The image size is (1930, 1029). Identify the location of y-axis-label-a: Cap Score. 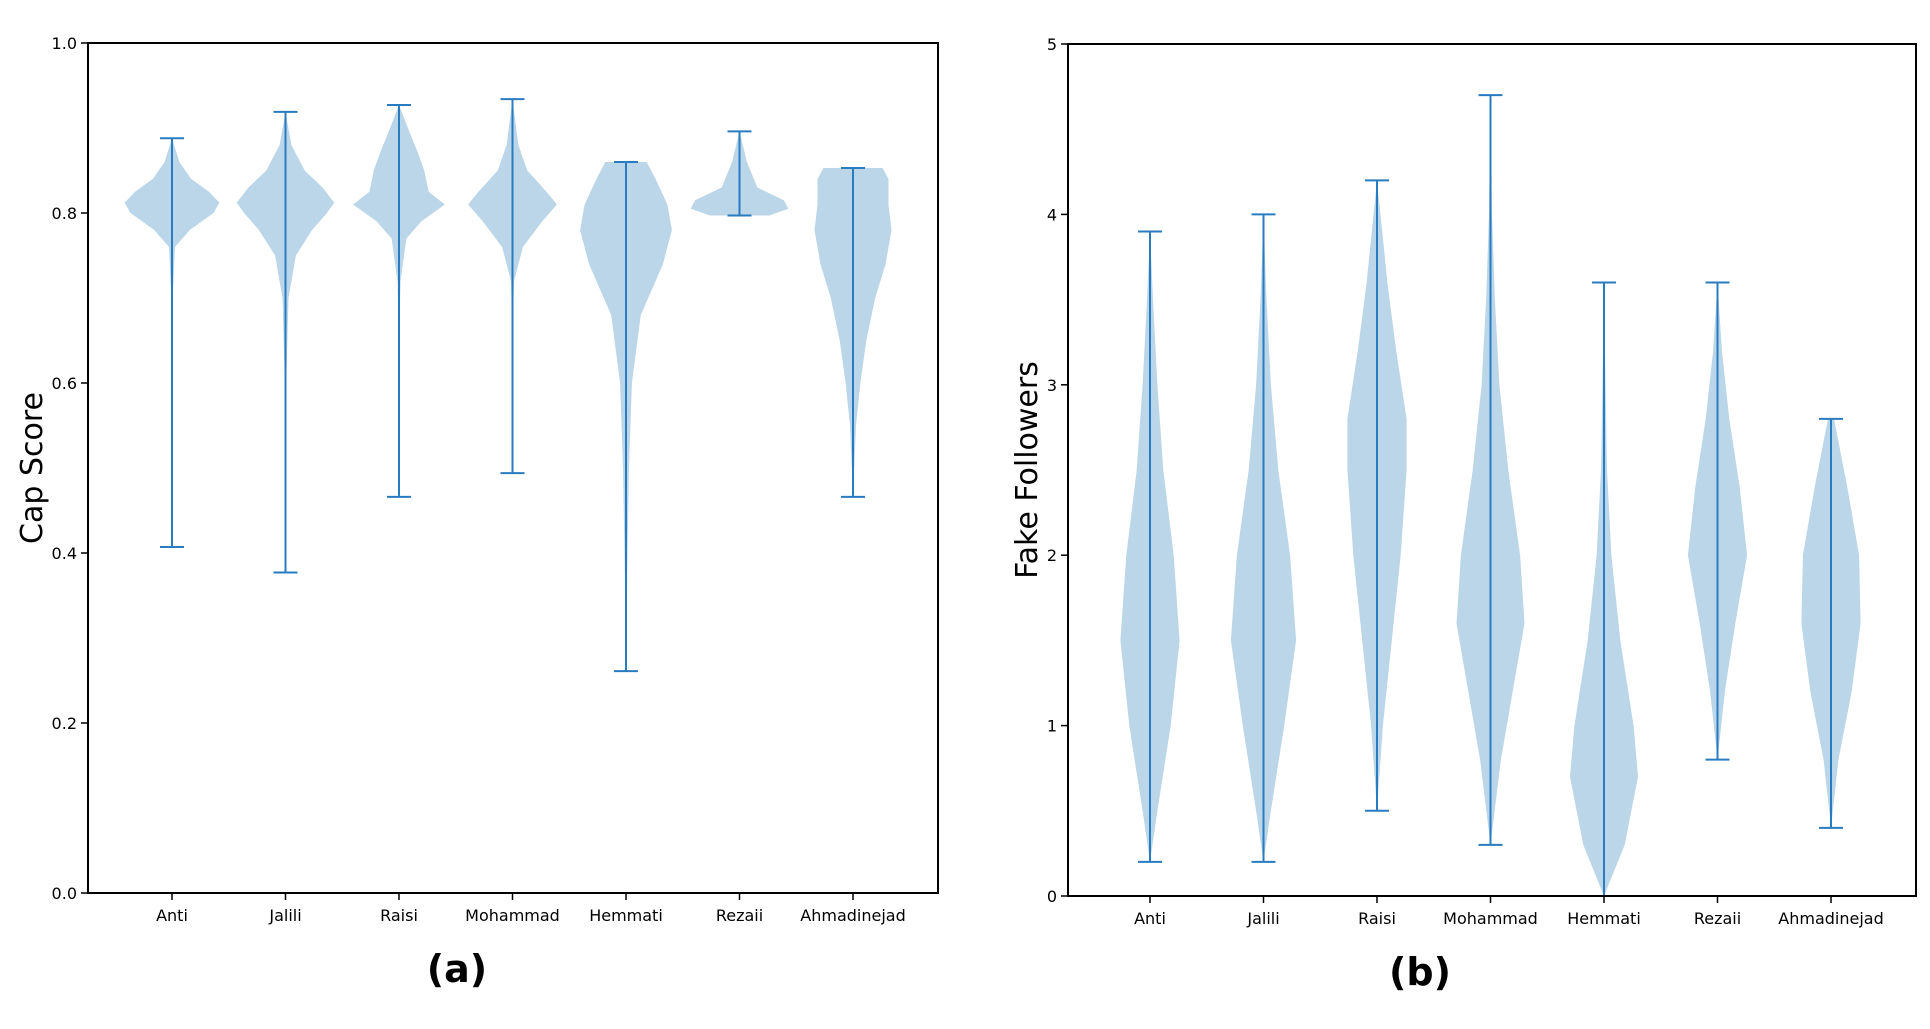
(32, 468).